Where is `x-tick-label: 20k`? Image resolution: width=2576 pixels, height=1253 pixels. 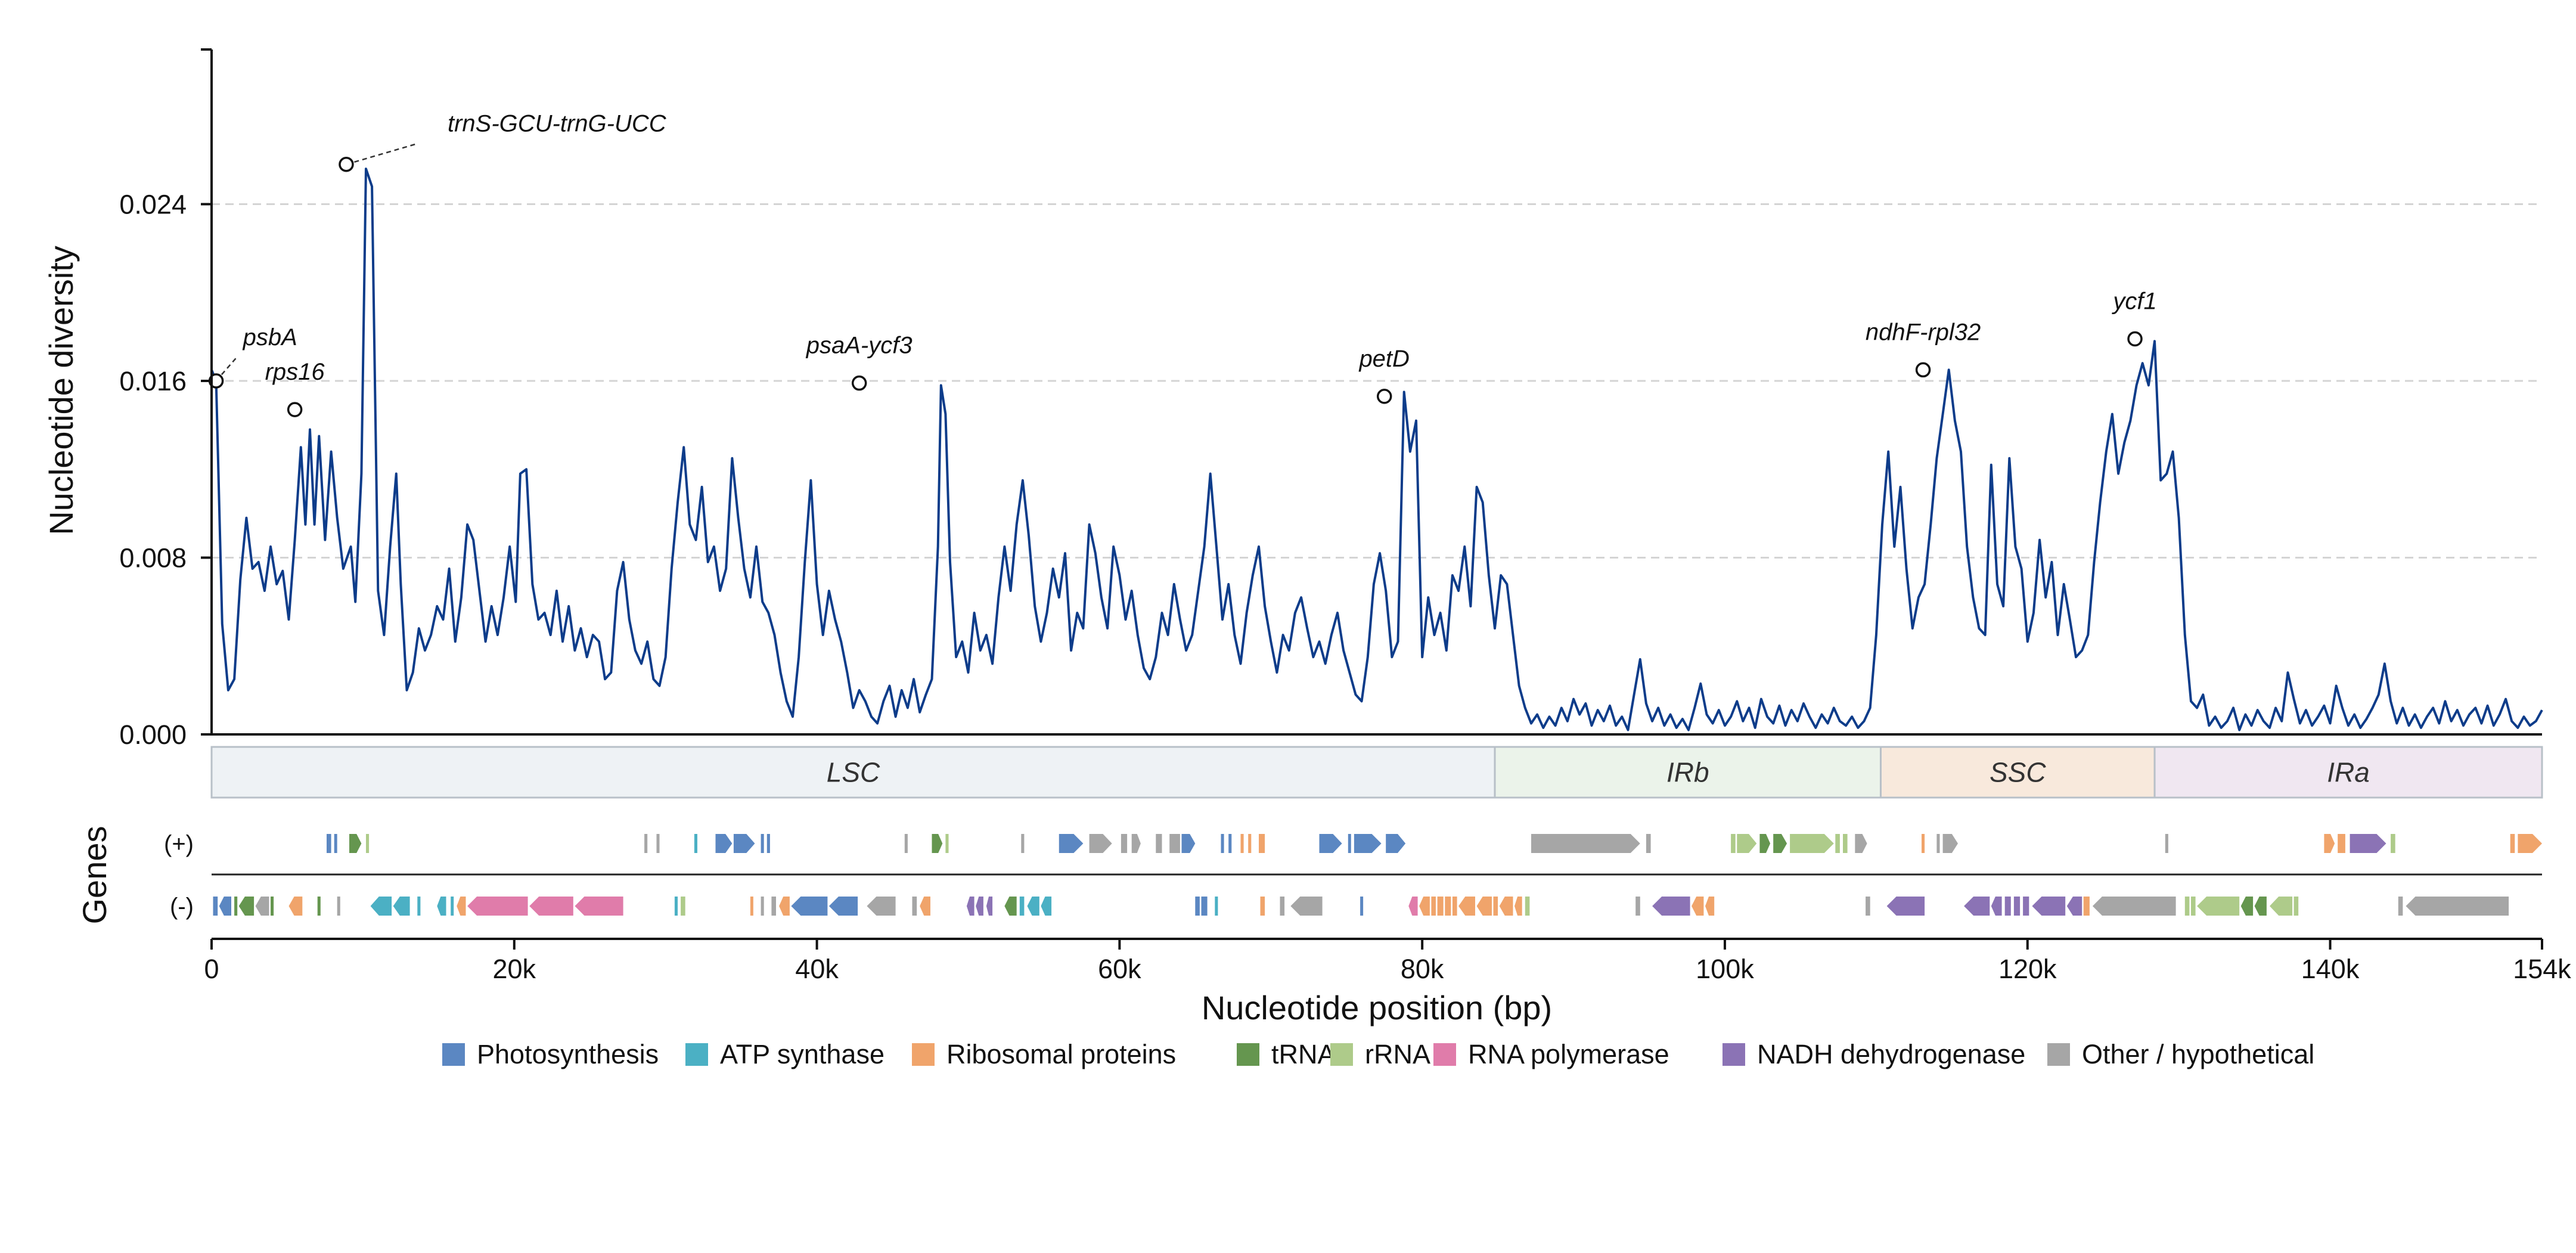
x-tick-label: 20k is located at coordinates (514, 969).